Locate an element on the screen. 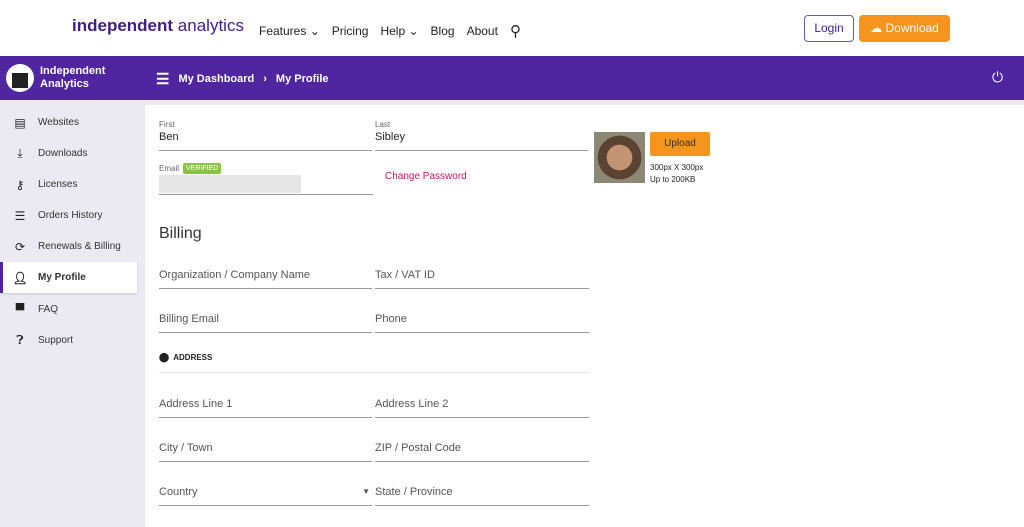 Image resolution: width=1024 pixels, height=527 pixels. sidebar-item-orders: ☰ Orders History is located at coordinates (68, 215).